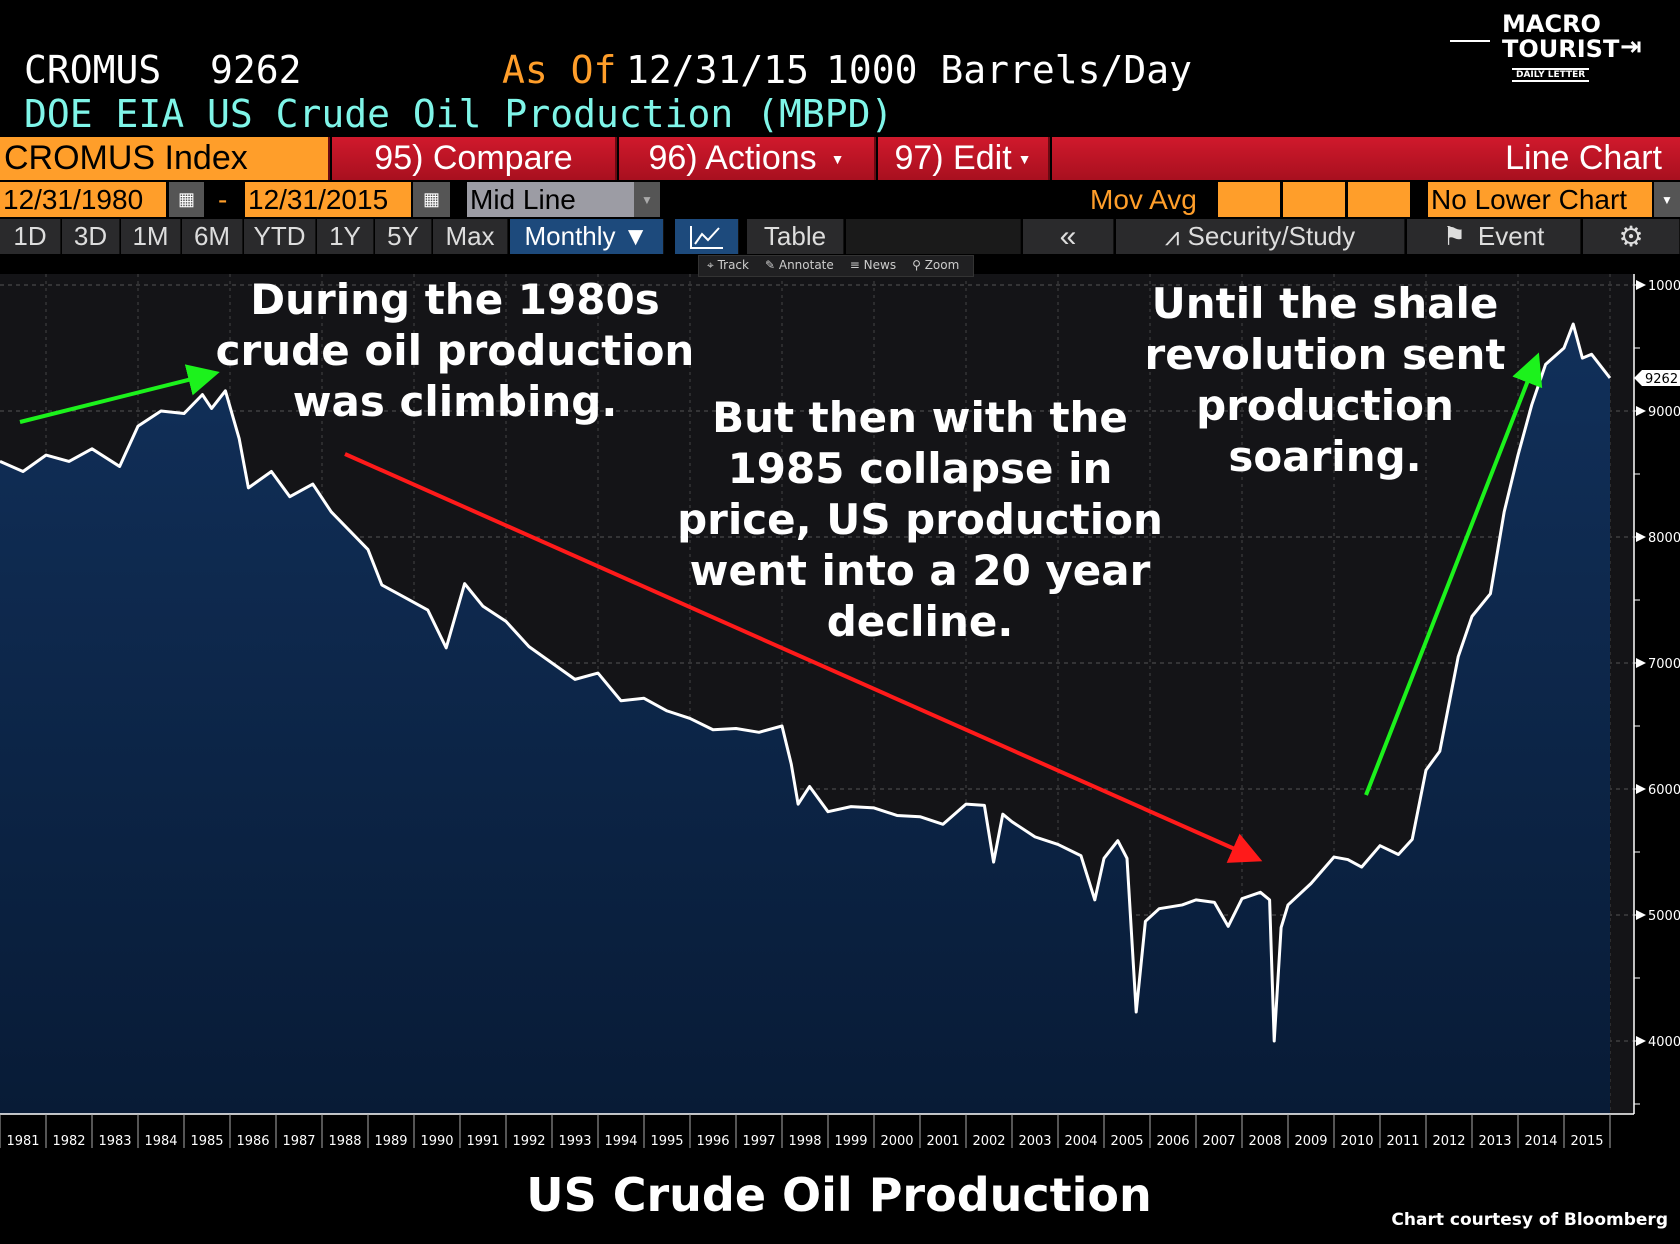 The width and height of the screenshot is (1680, 1244). What do you see at coordinates (114, 1141) in the screenshot?
I see `x-tick-label: 1983` at bounding box center [114, 1141].